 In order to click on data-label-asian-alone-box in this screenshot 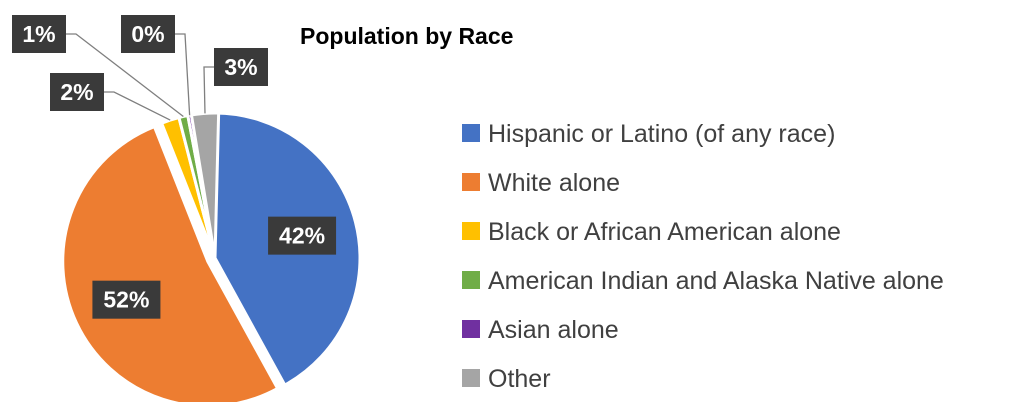, I will do `click(148, 34)`.